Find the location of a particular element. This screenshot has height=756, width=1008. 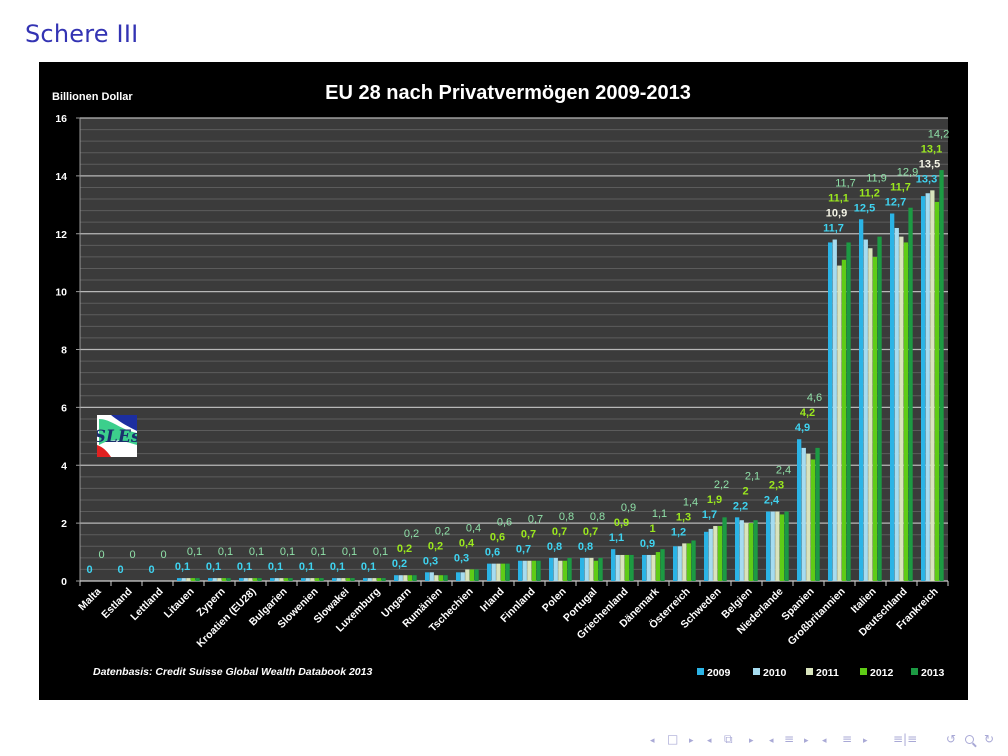

data-label-2012: 2 is located at coordinates (745, 491).